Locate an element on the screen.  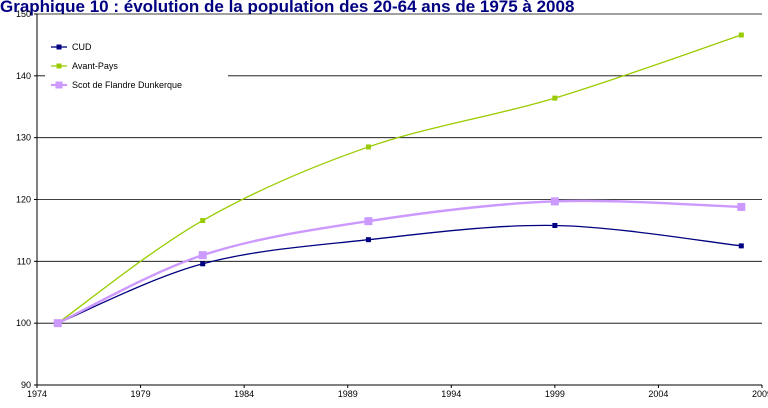
y-tick-label-140: 140 is located at coordinates (23, 76).